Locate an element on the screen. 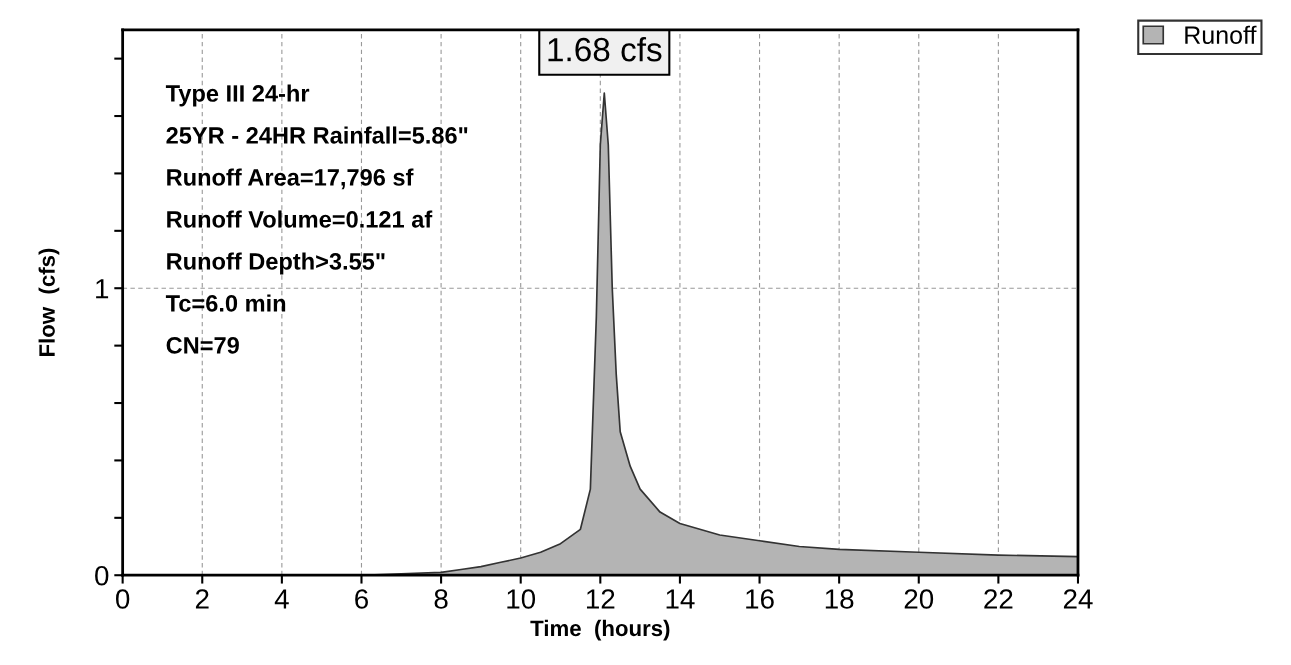  x-tick-label: 18 is located at coordinates (839, 599).